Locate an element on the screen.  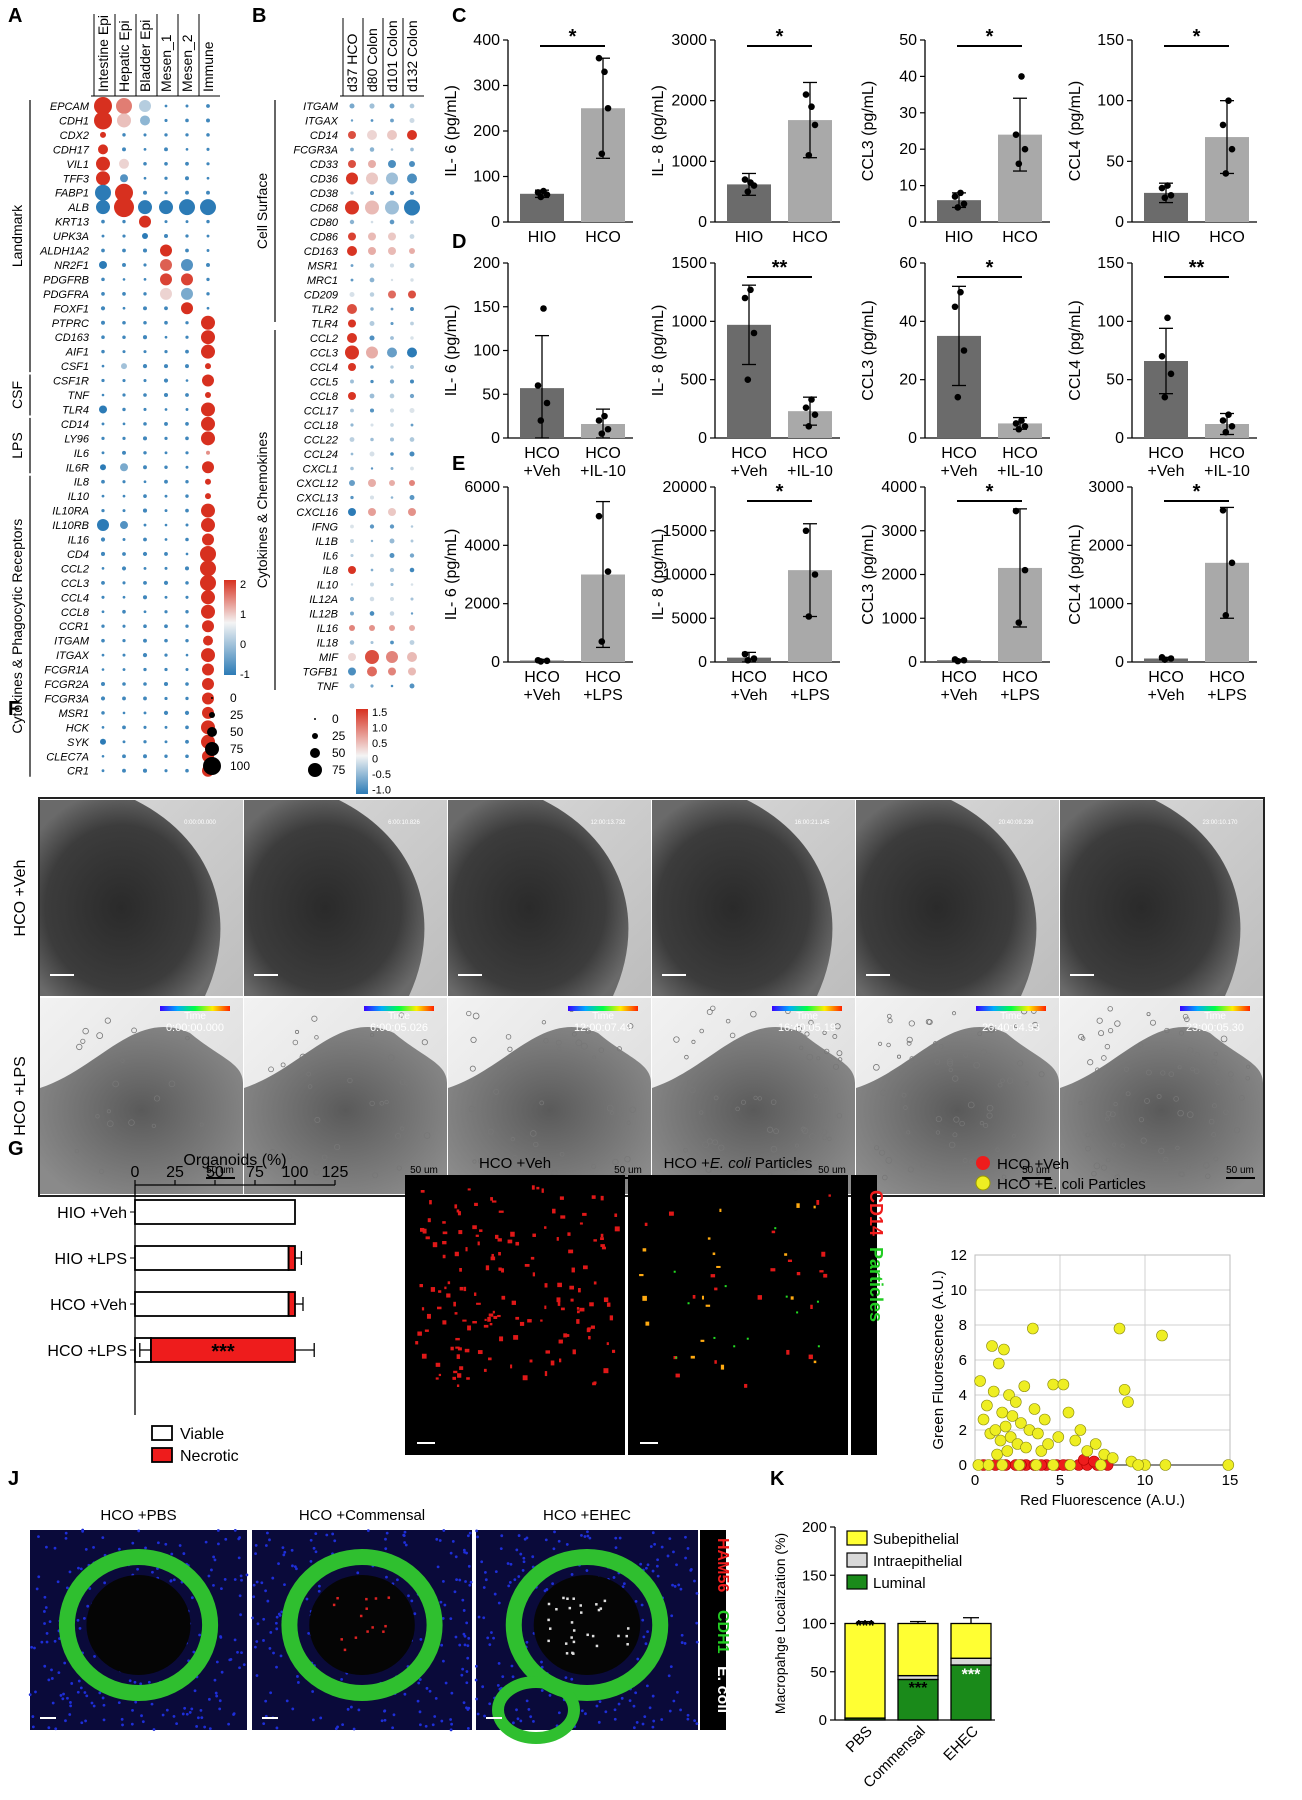
signal is located at coordinates (574, 1642).